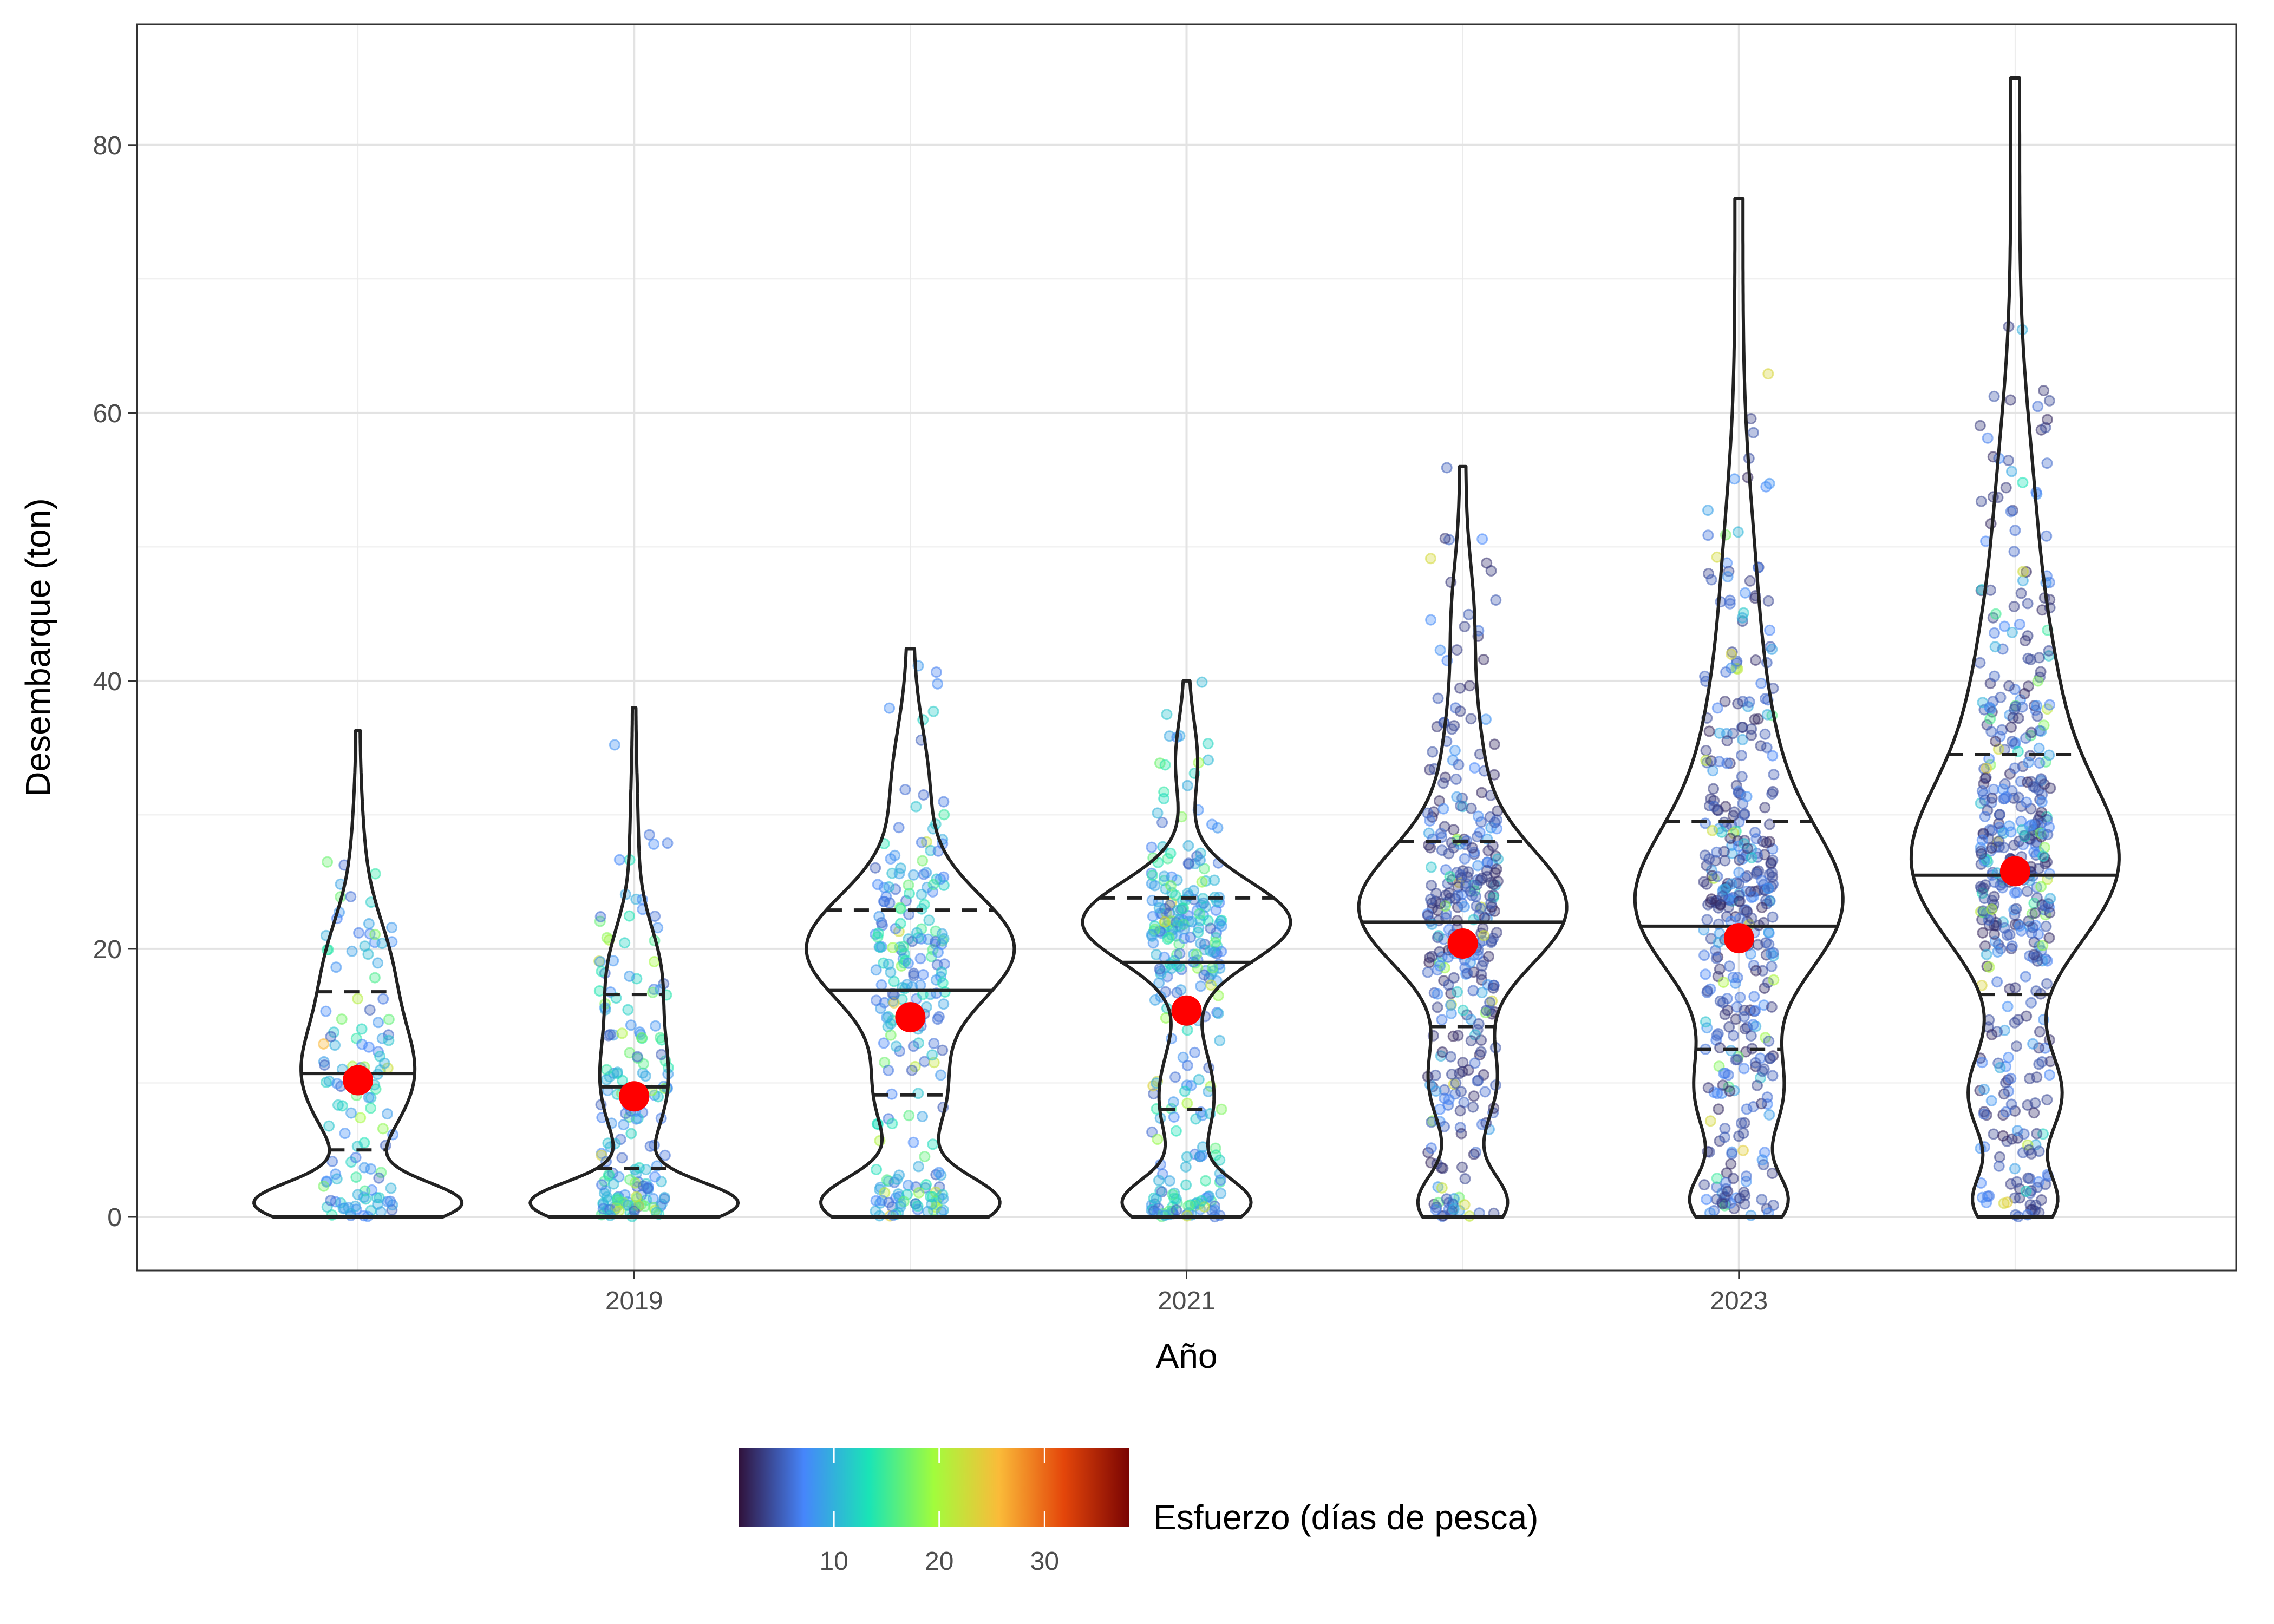  I want to click on mean-marker, so click(1186, 1010).